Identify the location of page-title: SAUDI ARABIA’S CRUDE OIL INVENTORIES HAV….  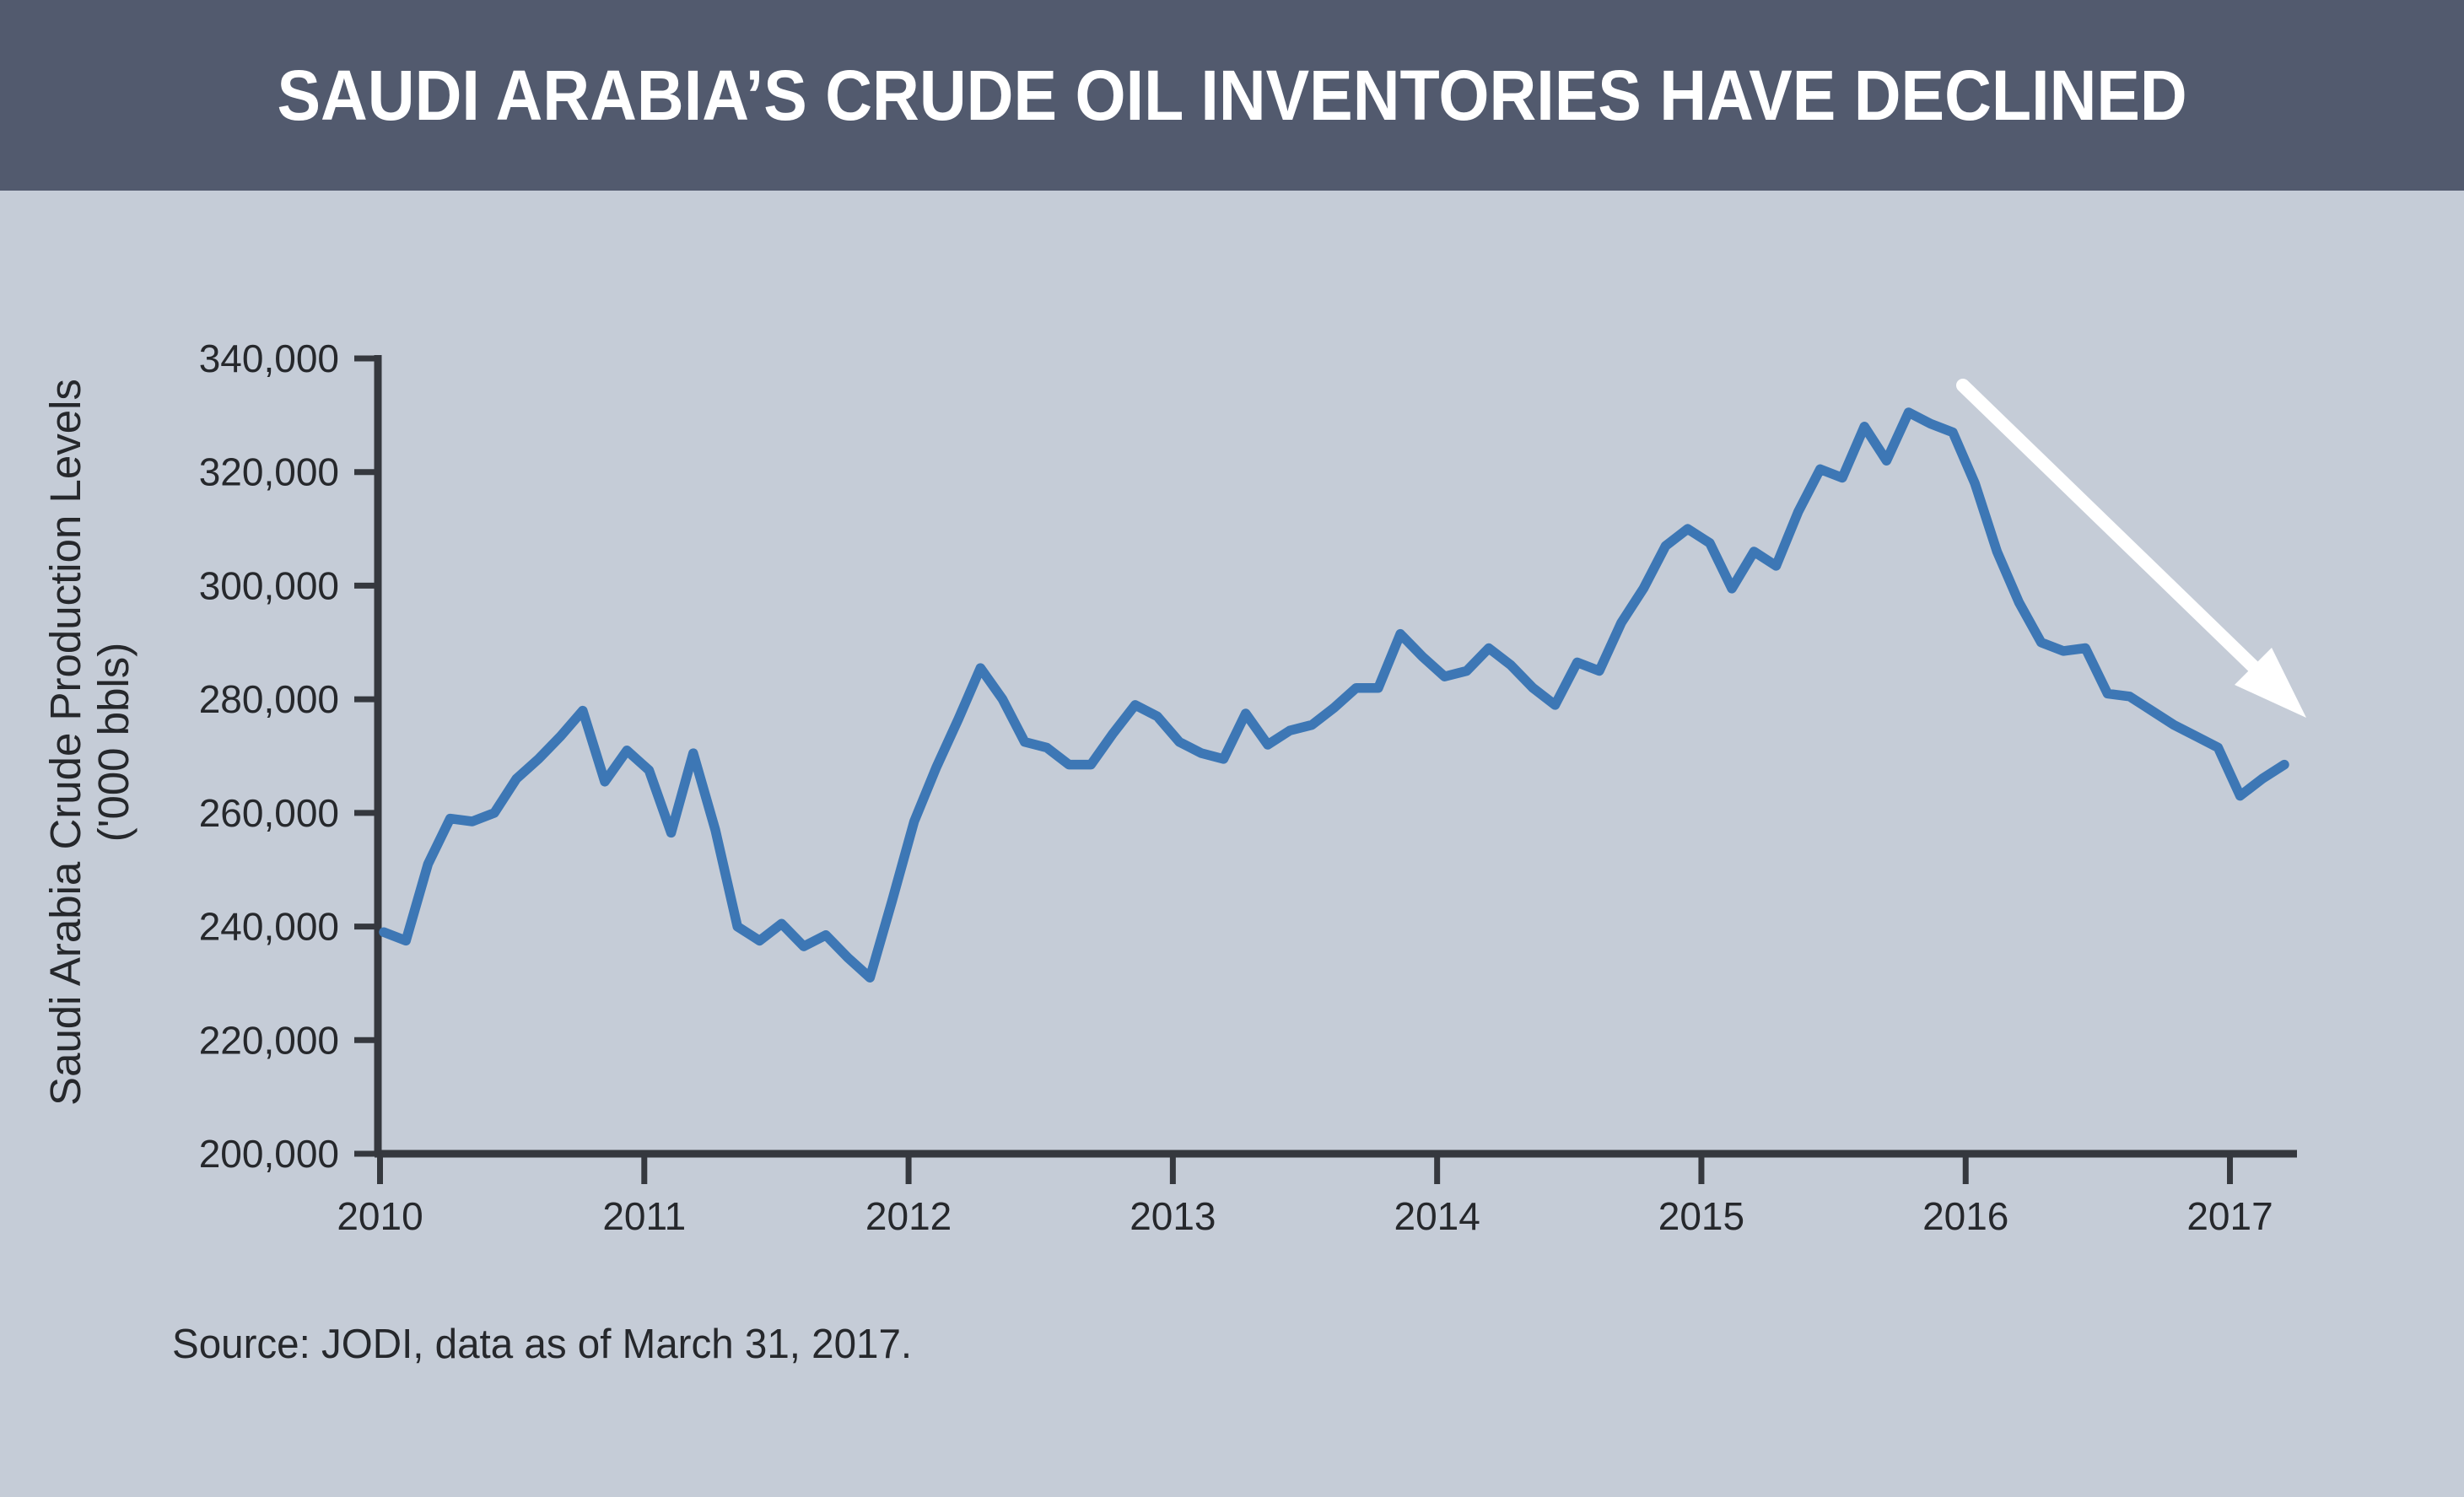
(1232, 95).